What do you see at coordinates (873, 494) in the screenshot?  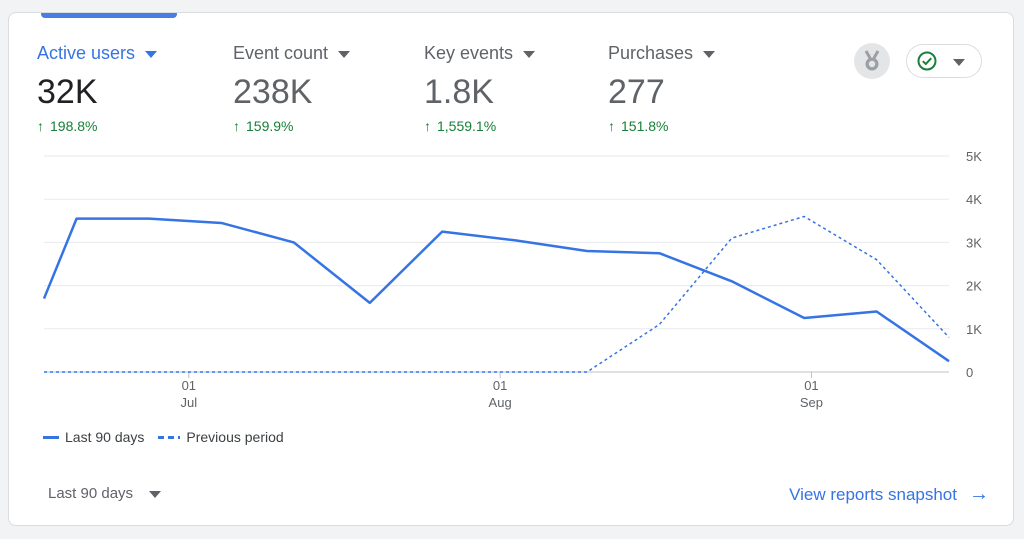 I see `view-link-label: View reports snapshot` at bounding box center [873, 494].